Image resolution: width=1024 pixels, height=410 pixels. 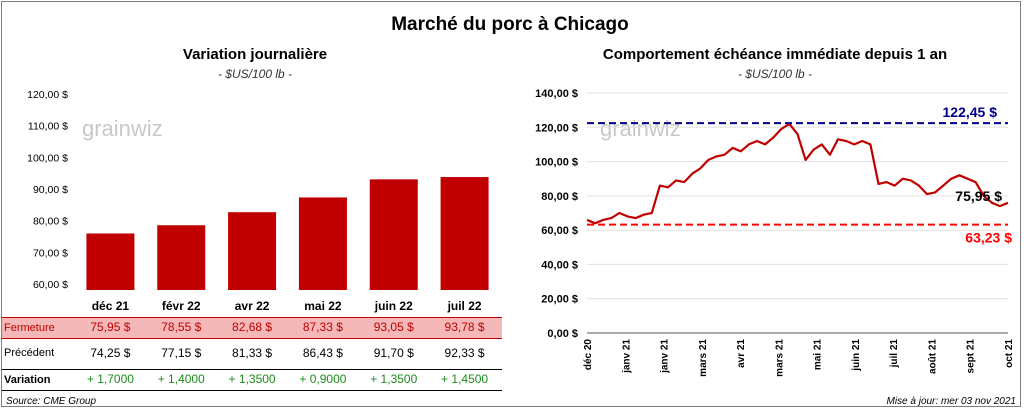 I want to click on page-title: Marché du porc à Chicago, so click(x=510, y=24).